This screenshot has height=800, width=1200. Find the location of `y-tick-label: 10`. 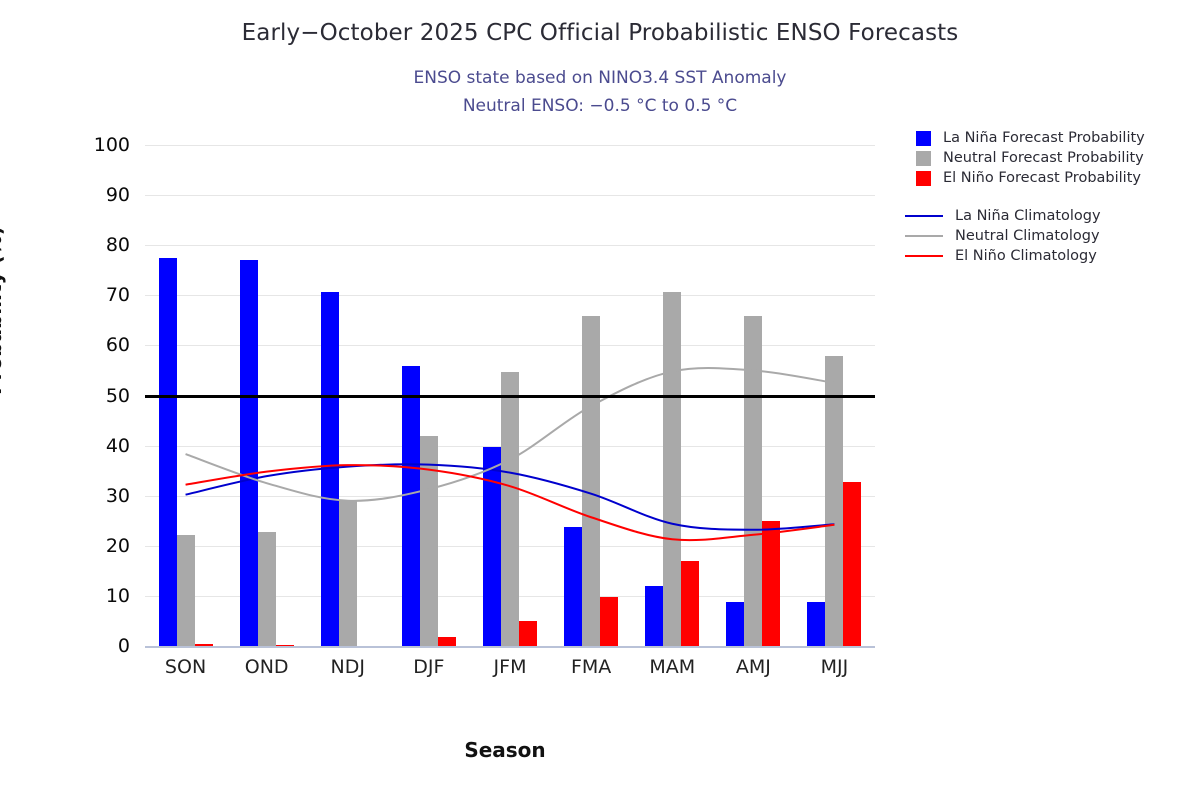

y-tick-label: 10 is located at coordinates (117, 595).